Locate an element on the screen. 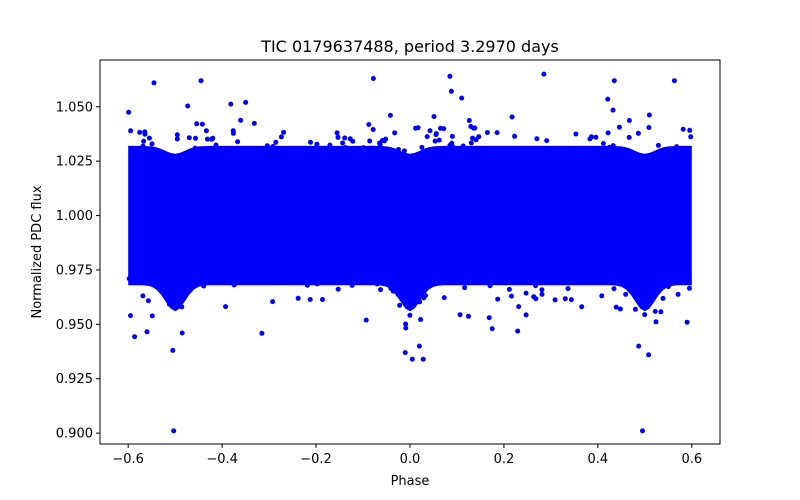 Image resolution: width=800 pixels, height=500 pixels. y-tick-label: 0.950 is located at coordinates (74, 325).